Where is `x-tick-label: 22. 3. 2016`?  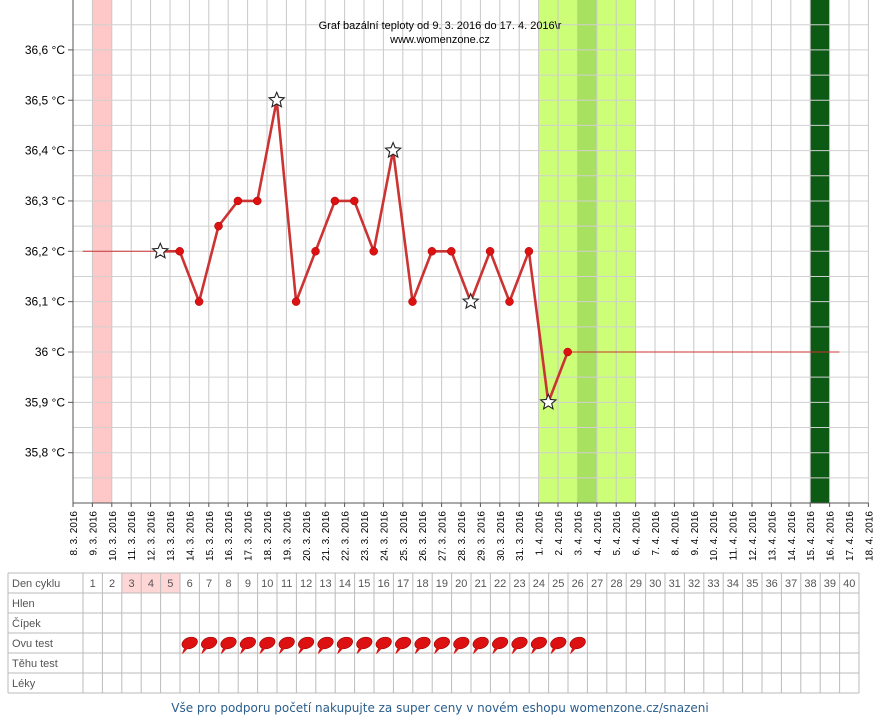 x-tick-label: 22. 3. 2016 is located at coordinates (346, 536).